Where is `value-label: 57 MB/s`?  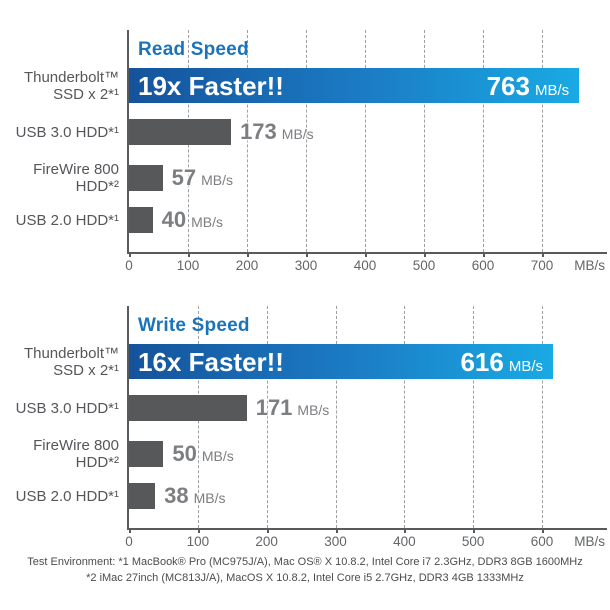 value-label: 57 MB/s is located at coordinates (202, 178).